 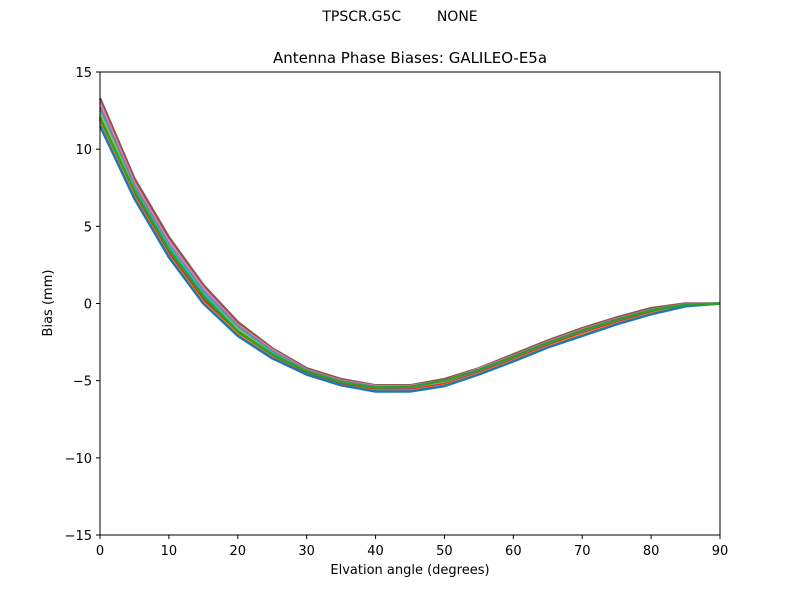 I want to click on x-tick-label: 40, so click(x=375, y=551).